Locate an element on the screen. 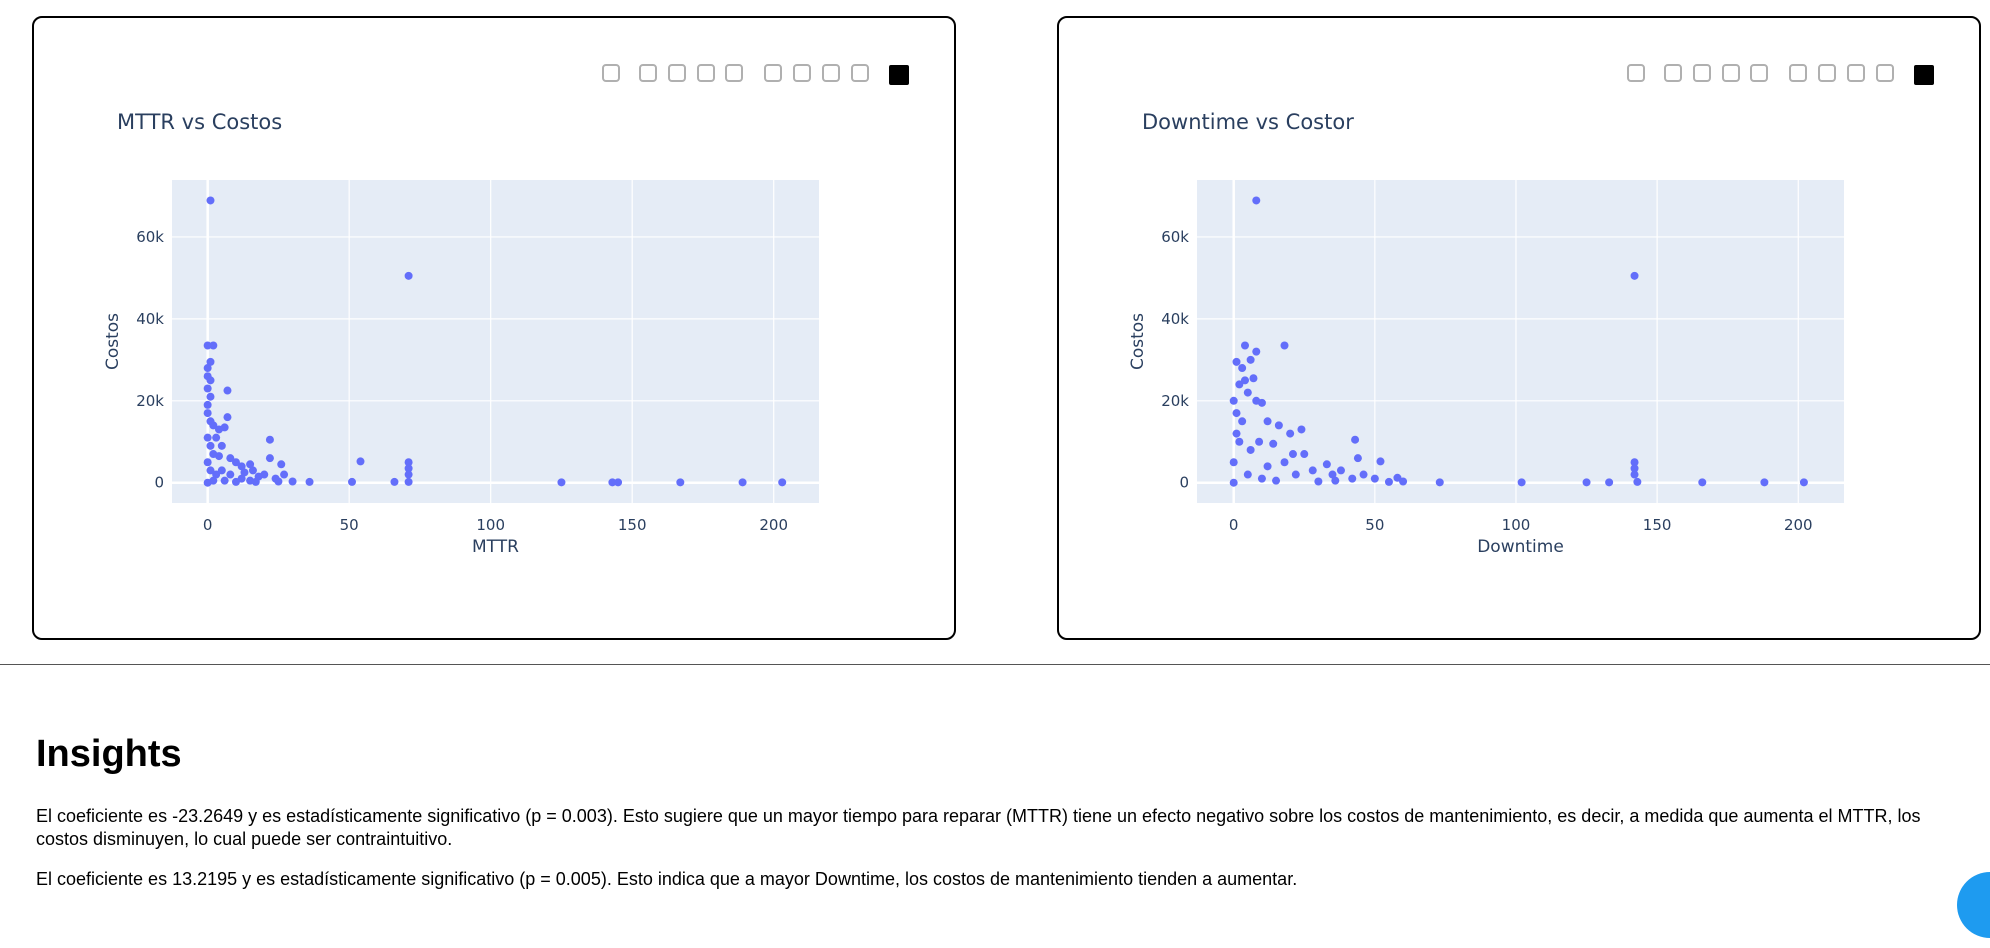 The image size is (1990, 948). y-tick-label: 20k is located at coordinates (1175, 401).